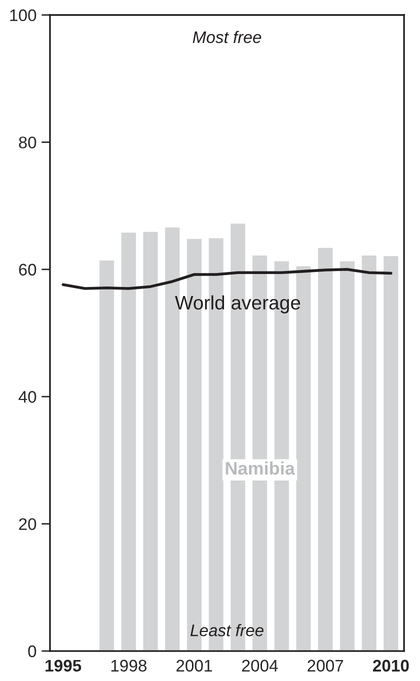 The image size is (420, 681). Describe the element at coordinates (27, 142) in the screenshot. I see `y-tick-label: 80` at that location.